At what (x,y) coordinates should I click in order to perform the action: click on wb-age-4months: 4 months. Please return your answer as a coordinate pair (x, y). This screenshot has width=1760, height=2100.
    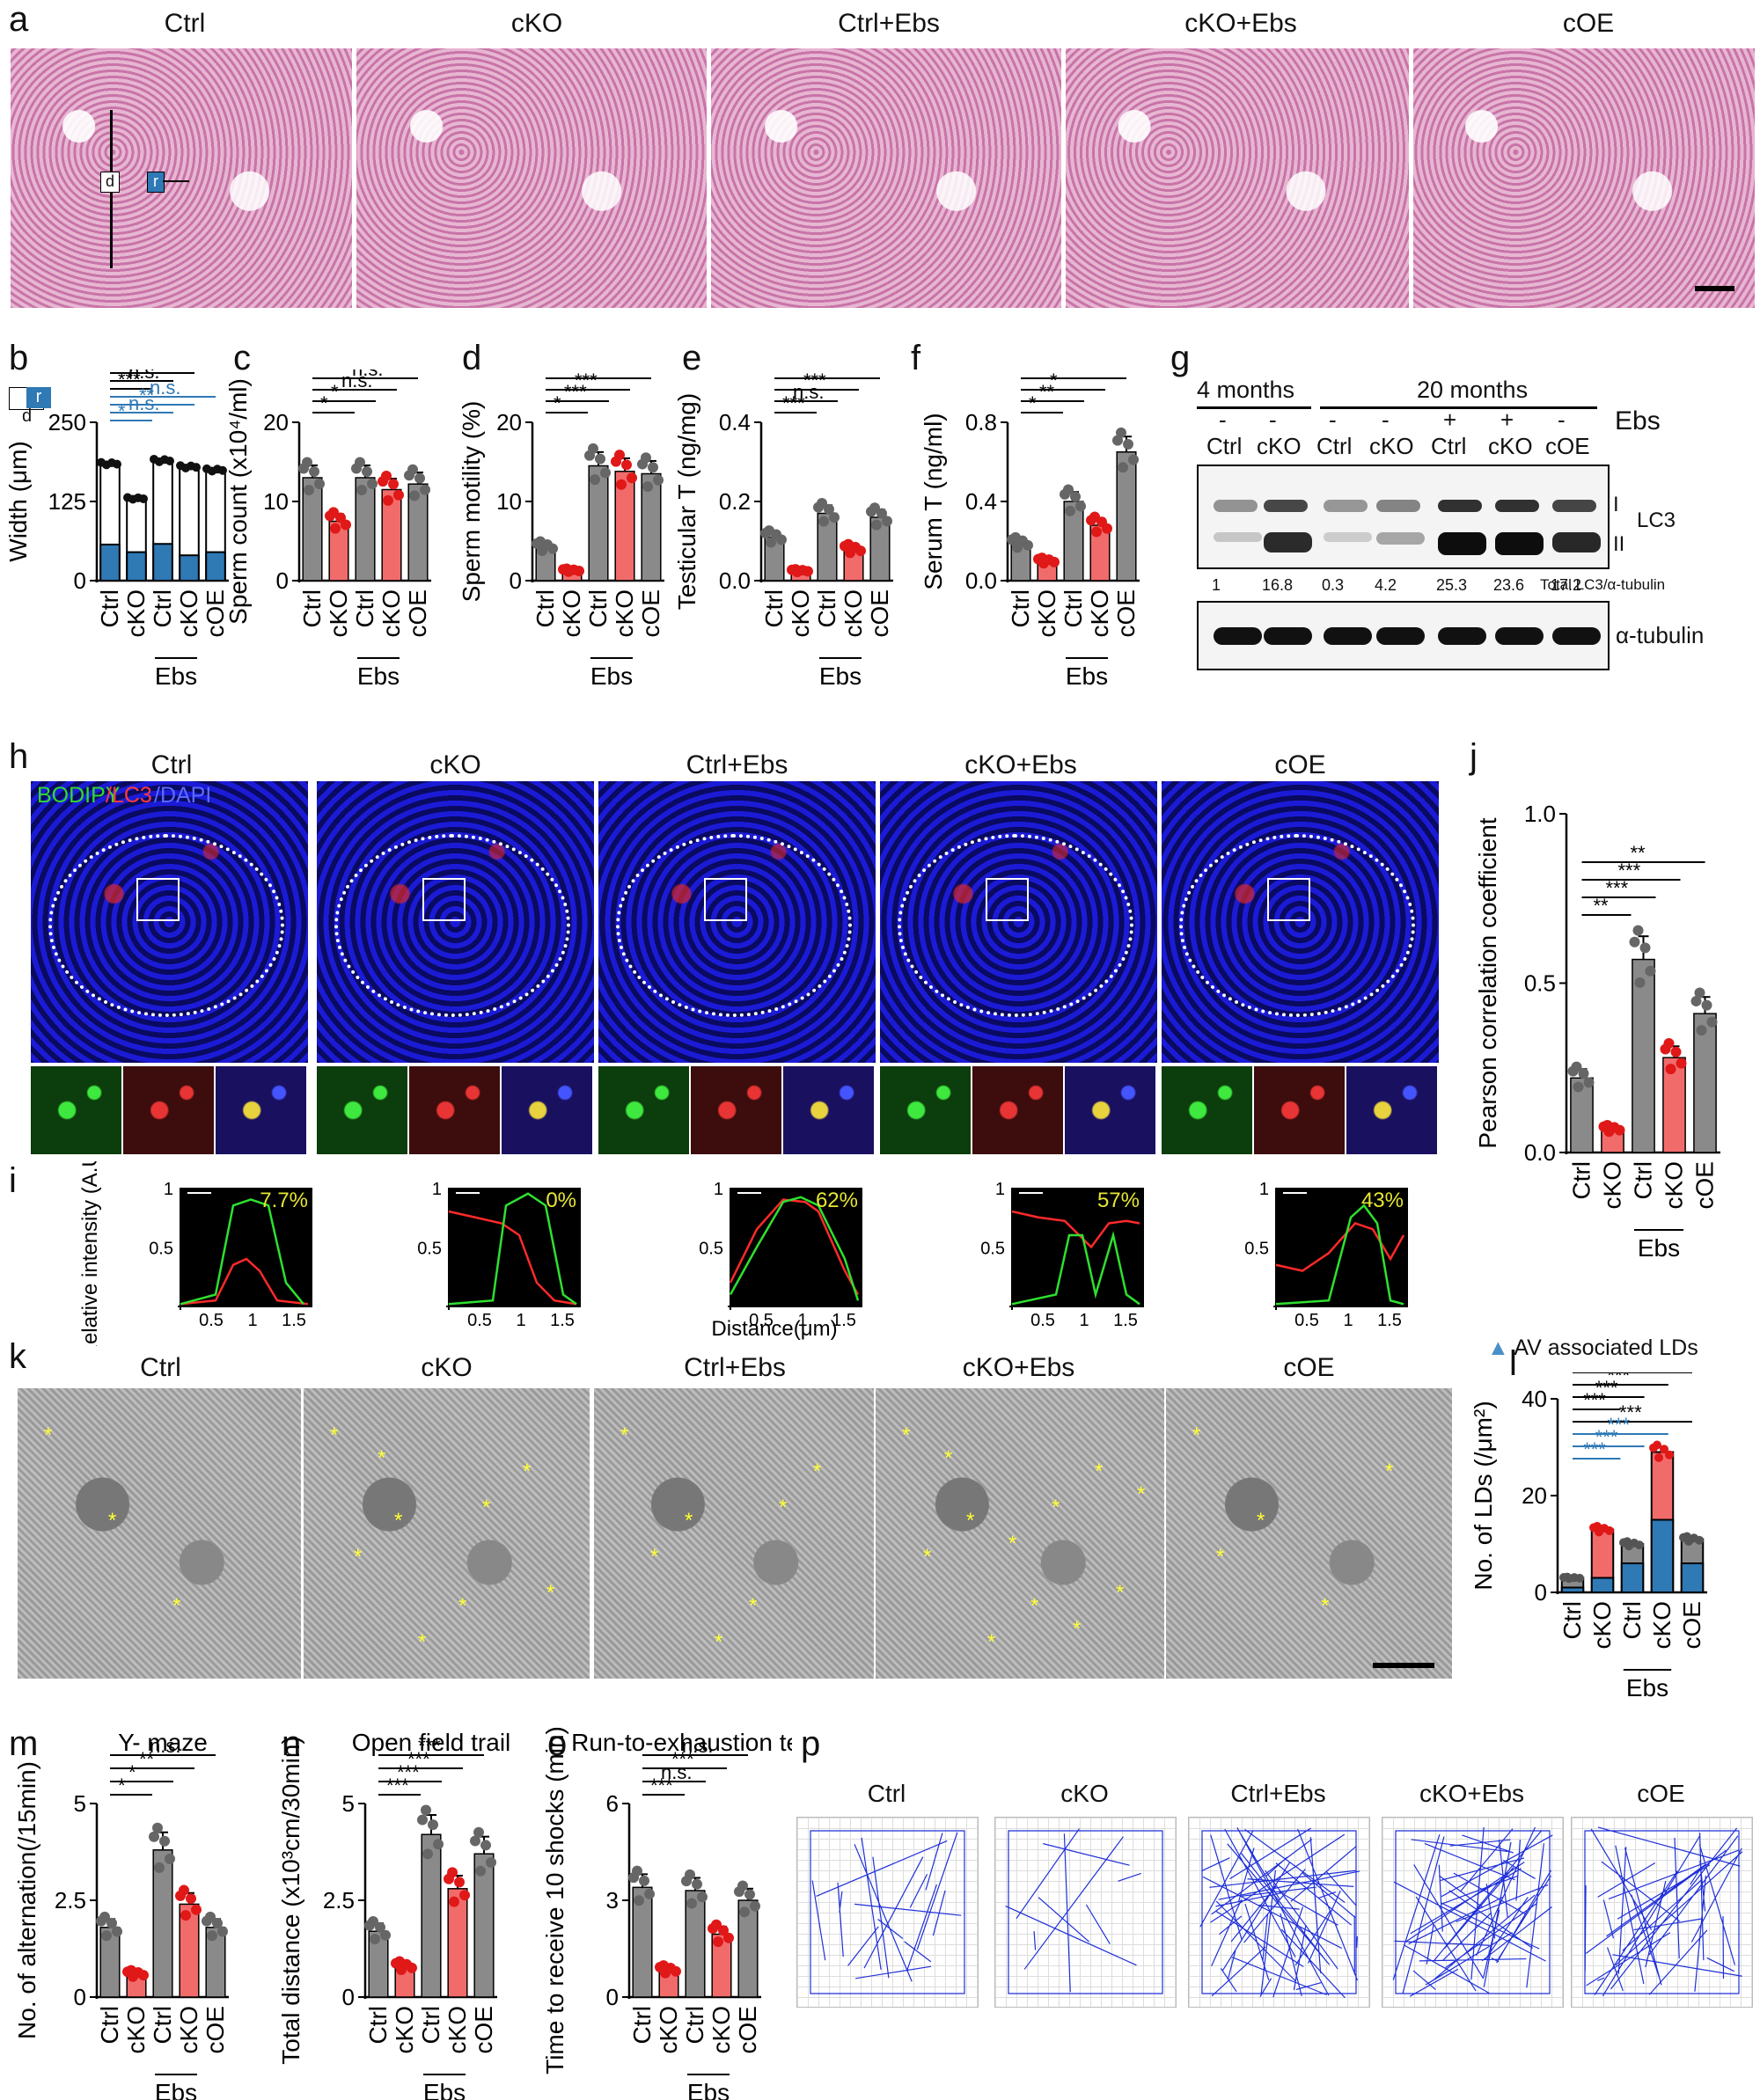
    Looking at the image, I should click on (1246, 390).